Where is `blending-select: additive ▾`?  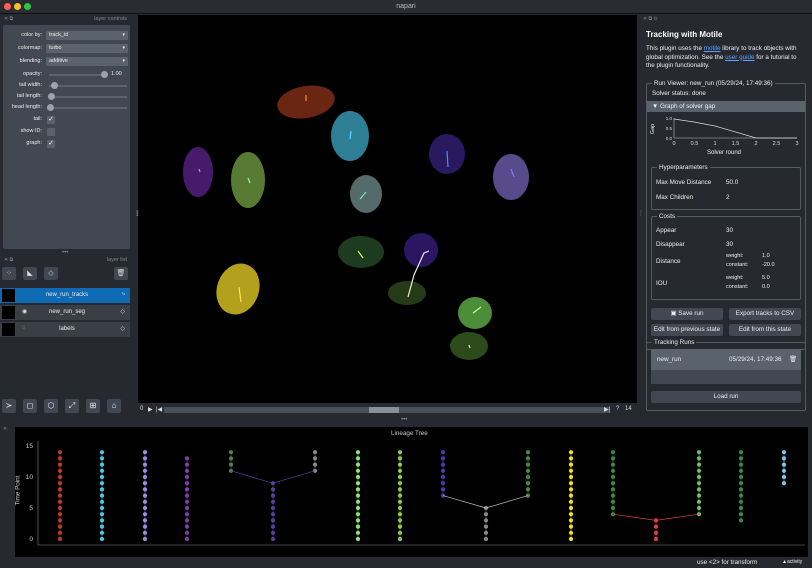 blending-select: additive ▾ is located at coordinates (87, 61).